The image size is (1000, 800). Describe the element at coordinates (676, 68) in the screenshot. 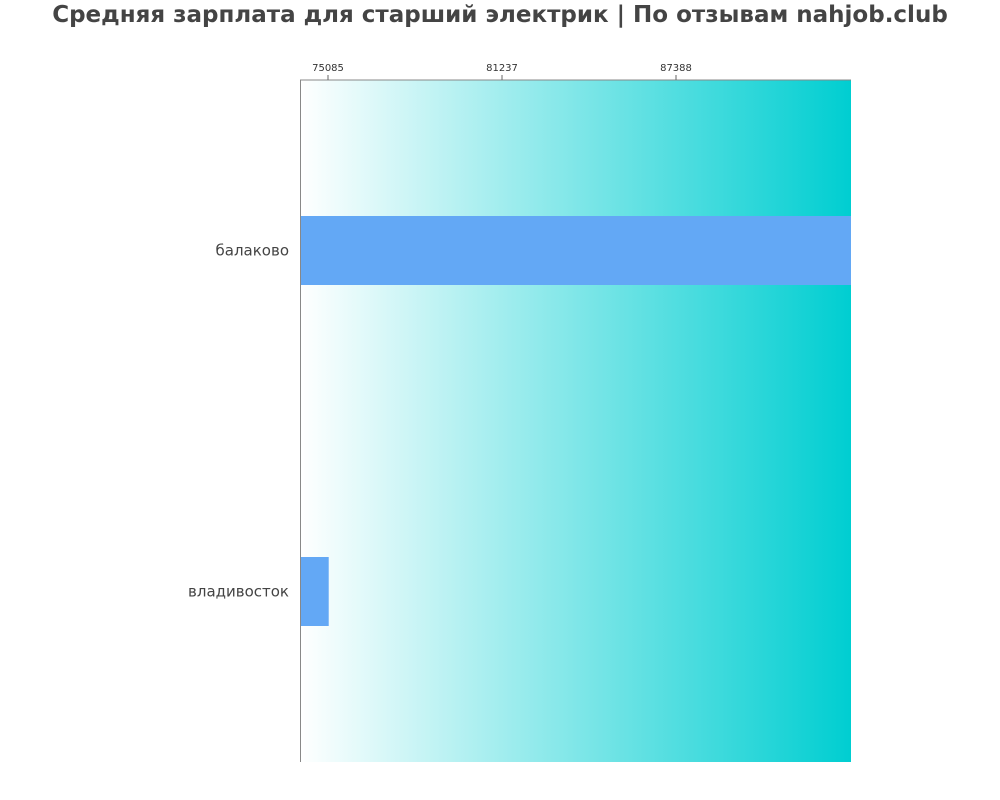

I see `x-tick-label: 87388` at that location.